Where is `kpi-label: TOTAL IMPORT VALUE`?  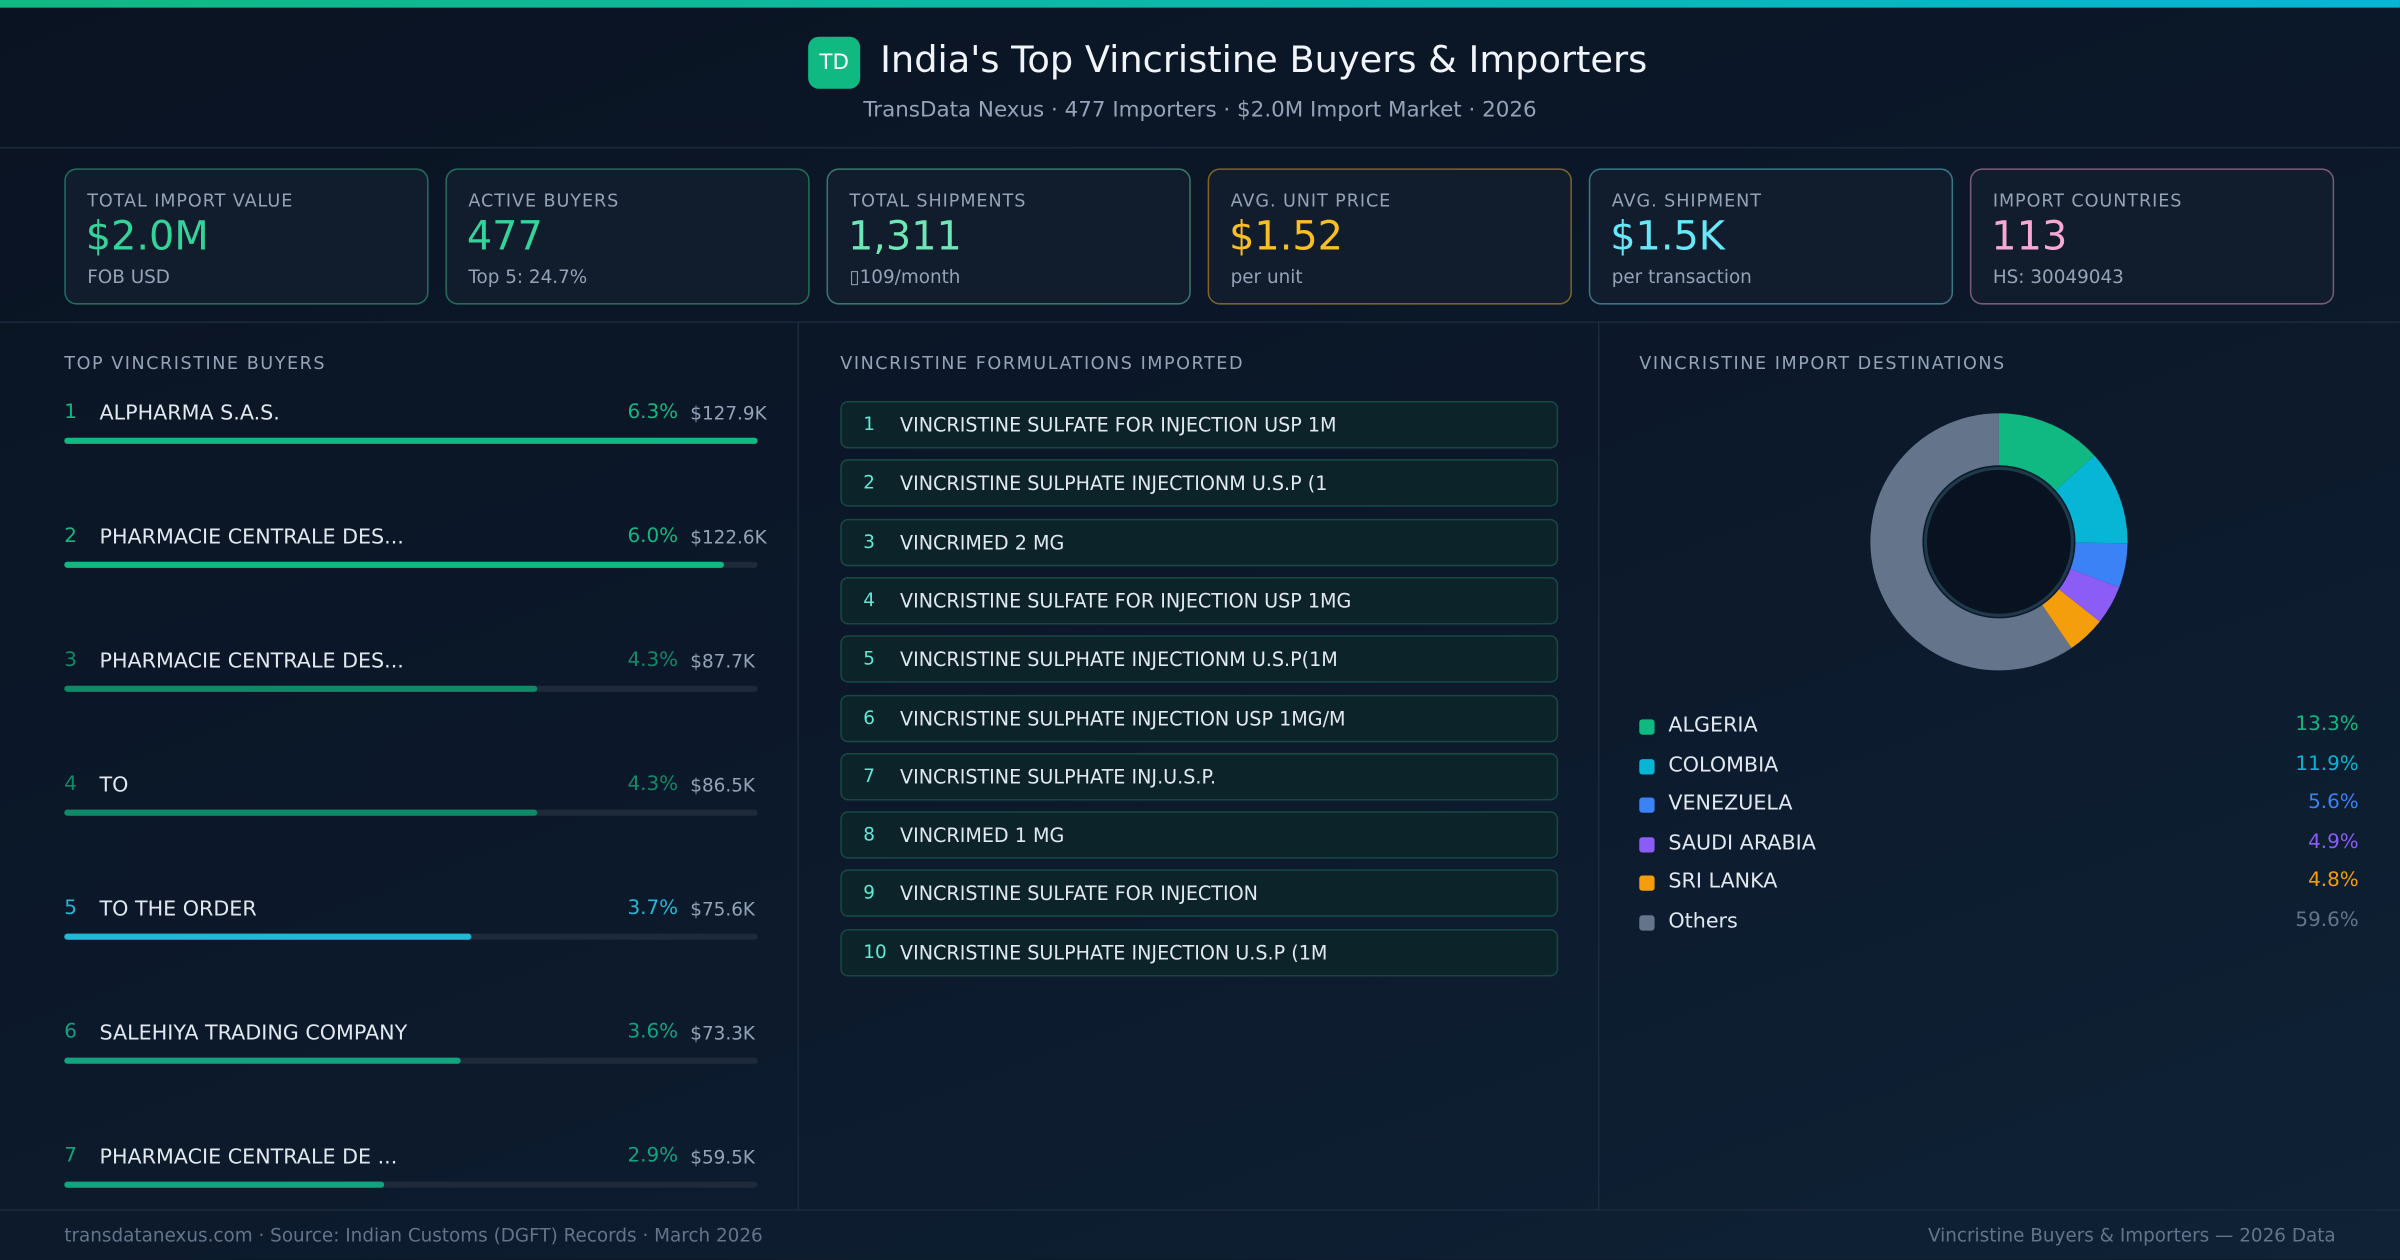
kpi-label: TOTAL IMPORT VALUE is located at coordinates (190, 200).